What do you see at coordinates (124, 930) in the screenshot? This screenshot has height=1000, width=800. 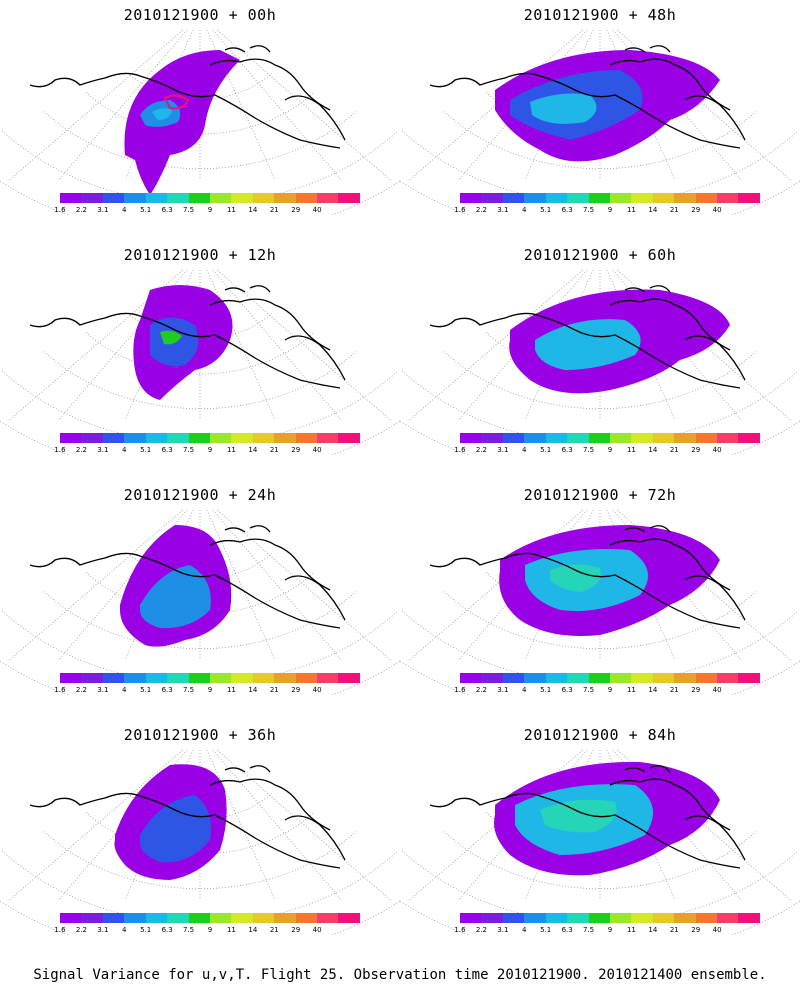 I see `colorbar-label: 4` at bounding box center [124, 930].